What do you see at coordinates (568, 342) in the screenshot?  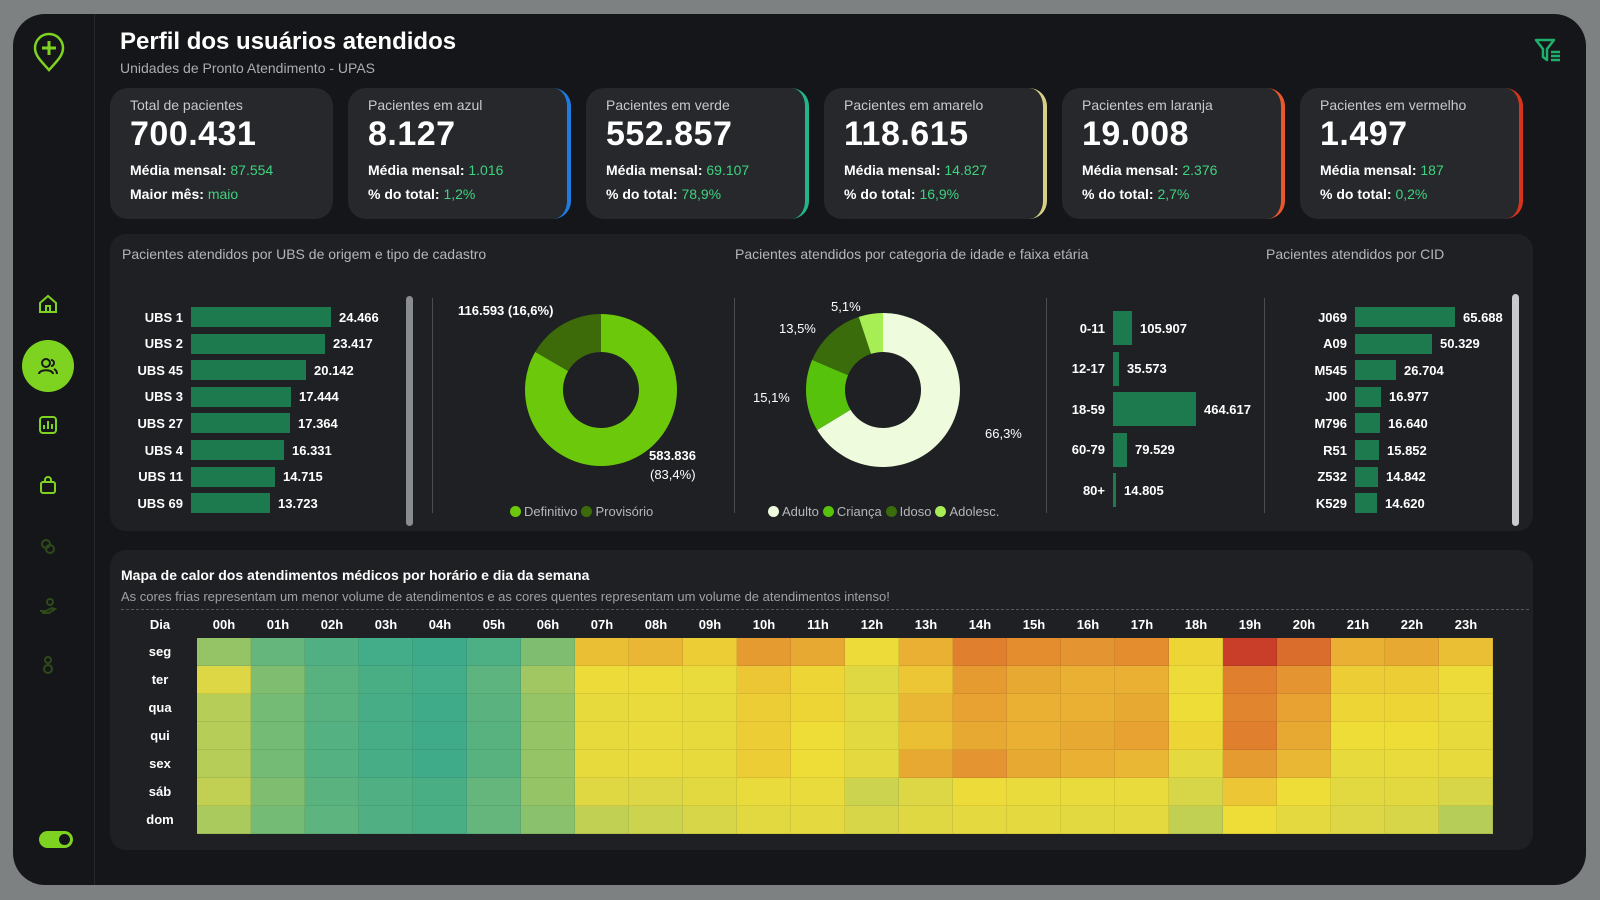 I see `cadastro-slice-provisrio` at bounding box center [568, 342].